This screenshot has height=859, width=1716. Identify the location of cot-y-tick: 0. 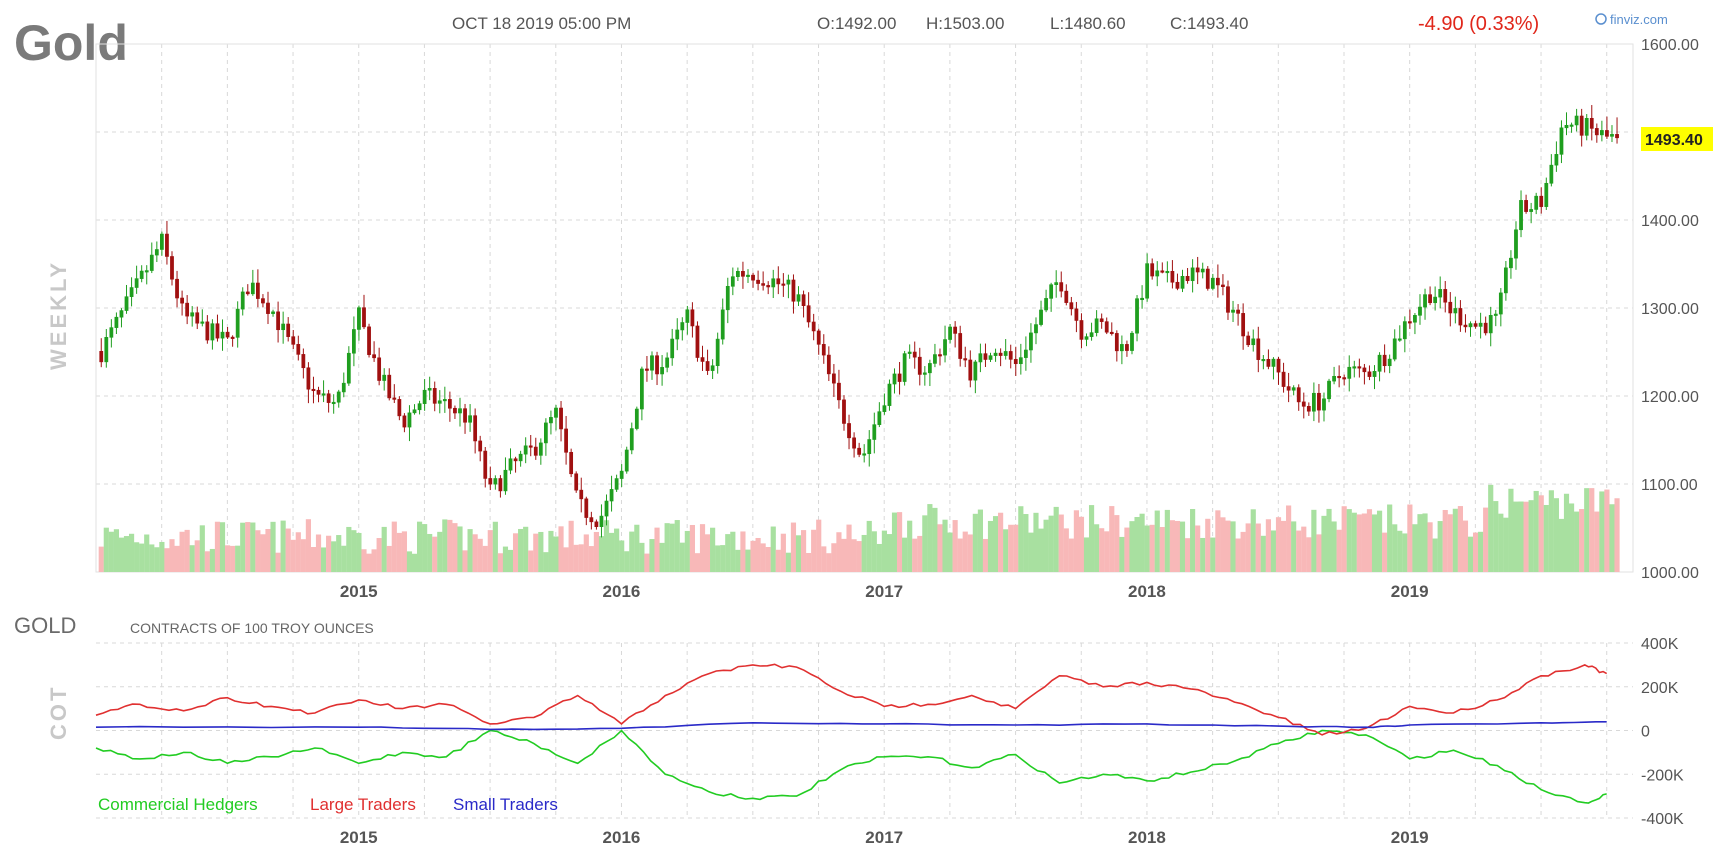
(1645, 732).